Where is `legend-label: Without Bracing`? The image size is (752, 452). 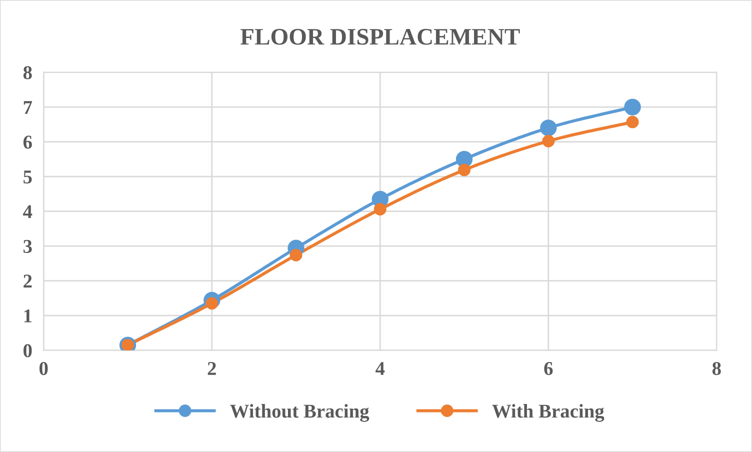 legend-label: Without Bracing is located at coordinates (300, 413).